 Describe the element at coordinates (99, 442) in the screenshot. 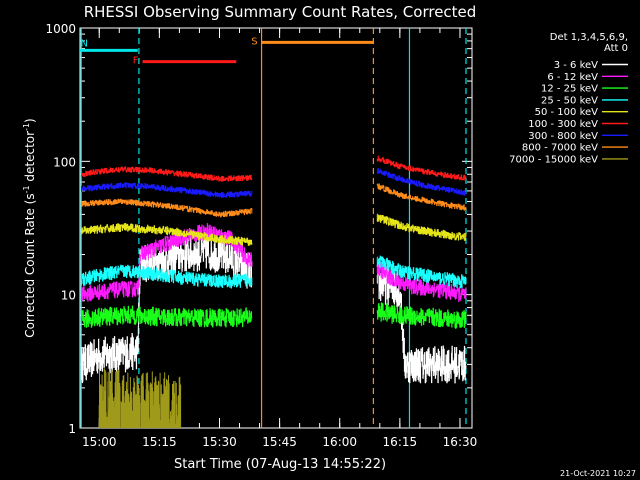

I see `x-tick-label: 15:00` at that location.